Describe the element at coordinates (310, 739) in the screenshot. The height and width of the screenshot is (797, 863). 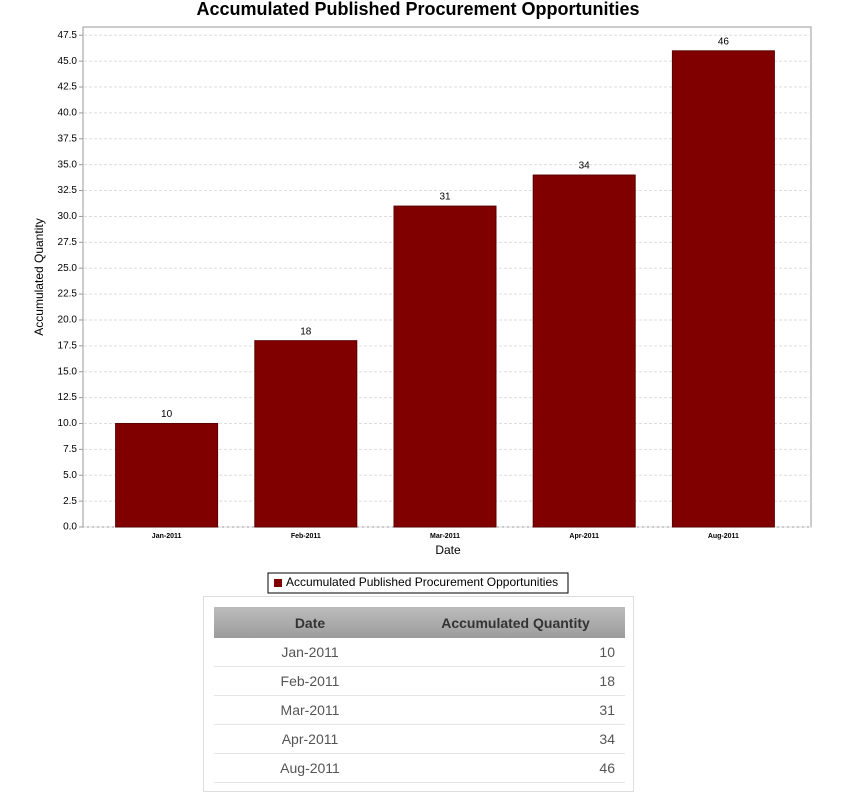
I see `table-cell: Apr-2011` at that location.